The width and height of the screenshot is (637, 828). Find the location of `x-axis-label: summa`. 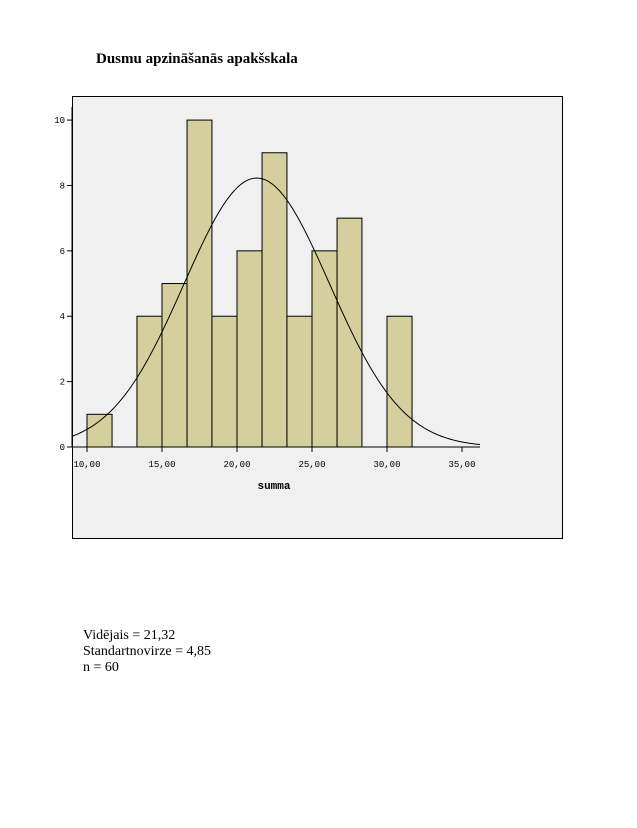

x-axis-label: summa is located at coordinates (273, 487).